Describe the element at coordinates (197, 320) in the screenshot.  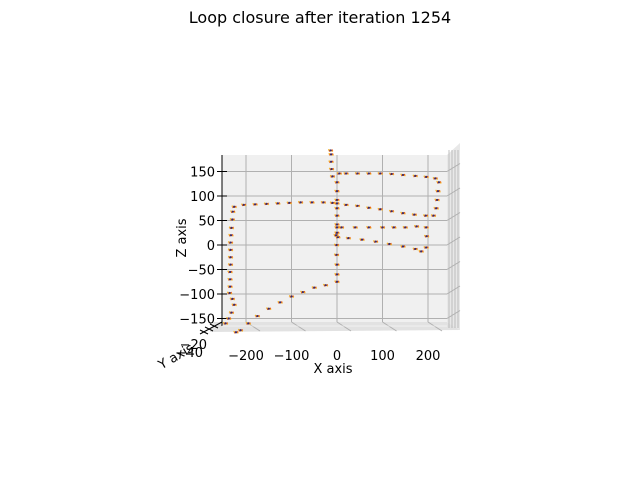
I see `z-tick-label: −150` at that location.